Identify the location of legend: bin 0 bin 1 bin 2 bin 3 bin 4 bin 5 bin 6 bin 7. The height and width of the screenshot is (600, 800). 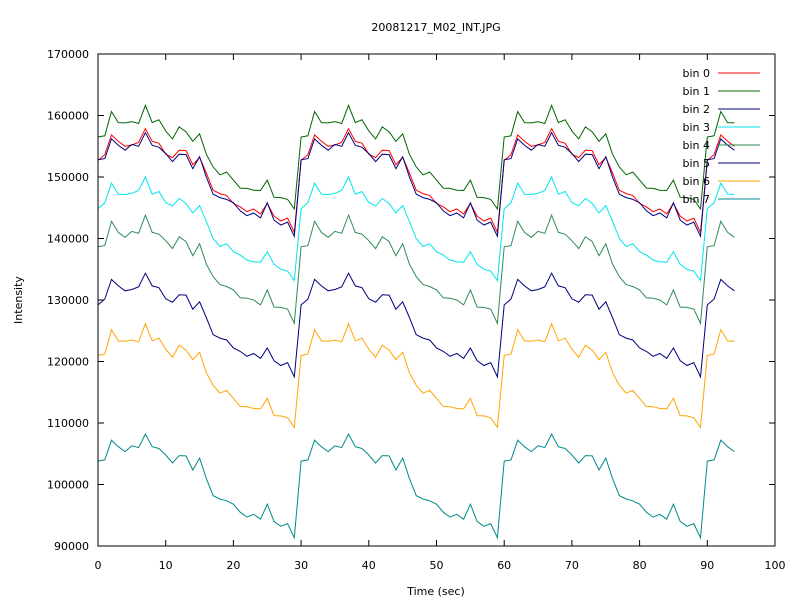
(721, 136).